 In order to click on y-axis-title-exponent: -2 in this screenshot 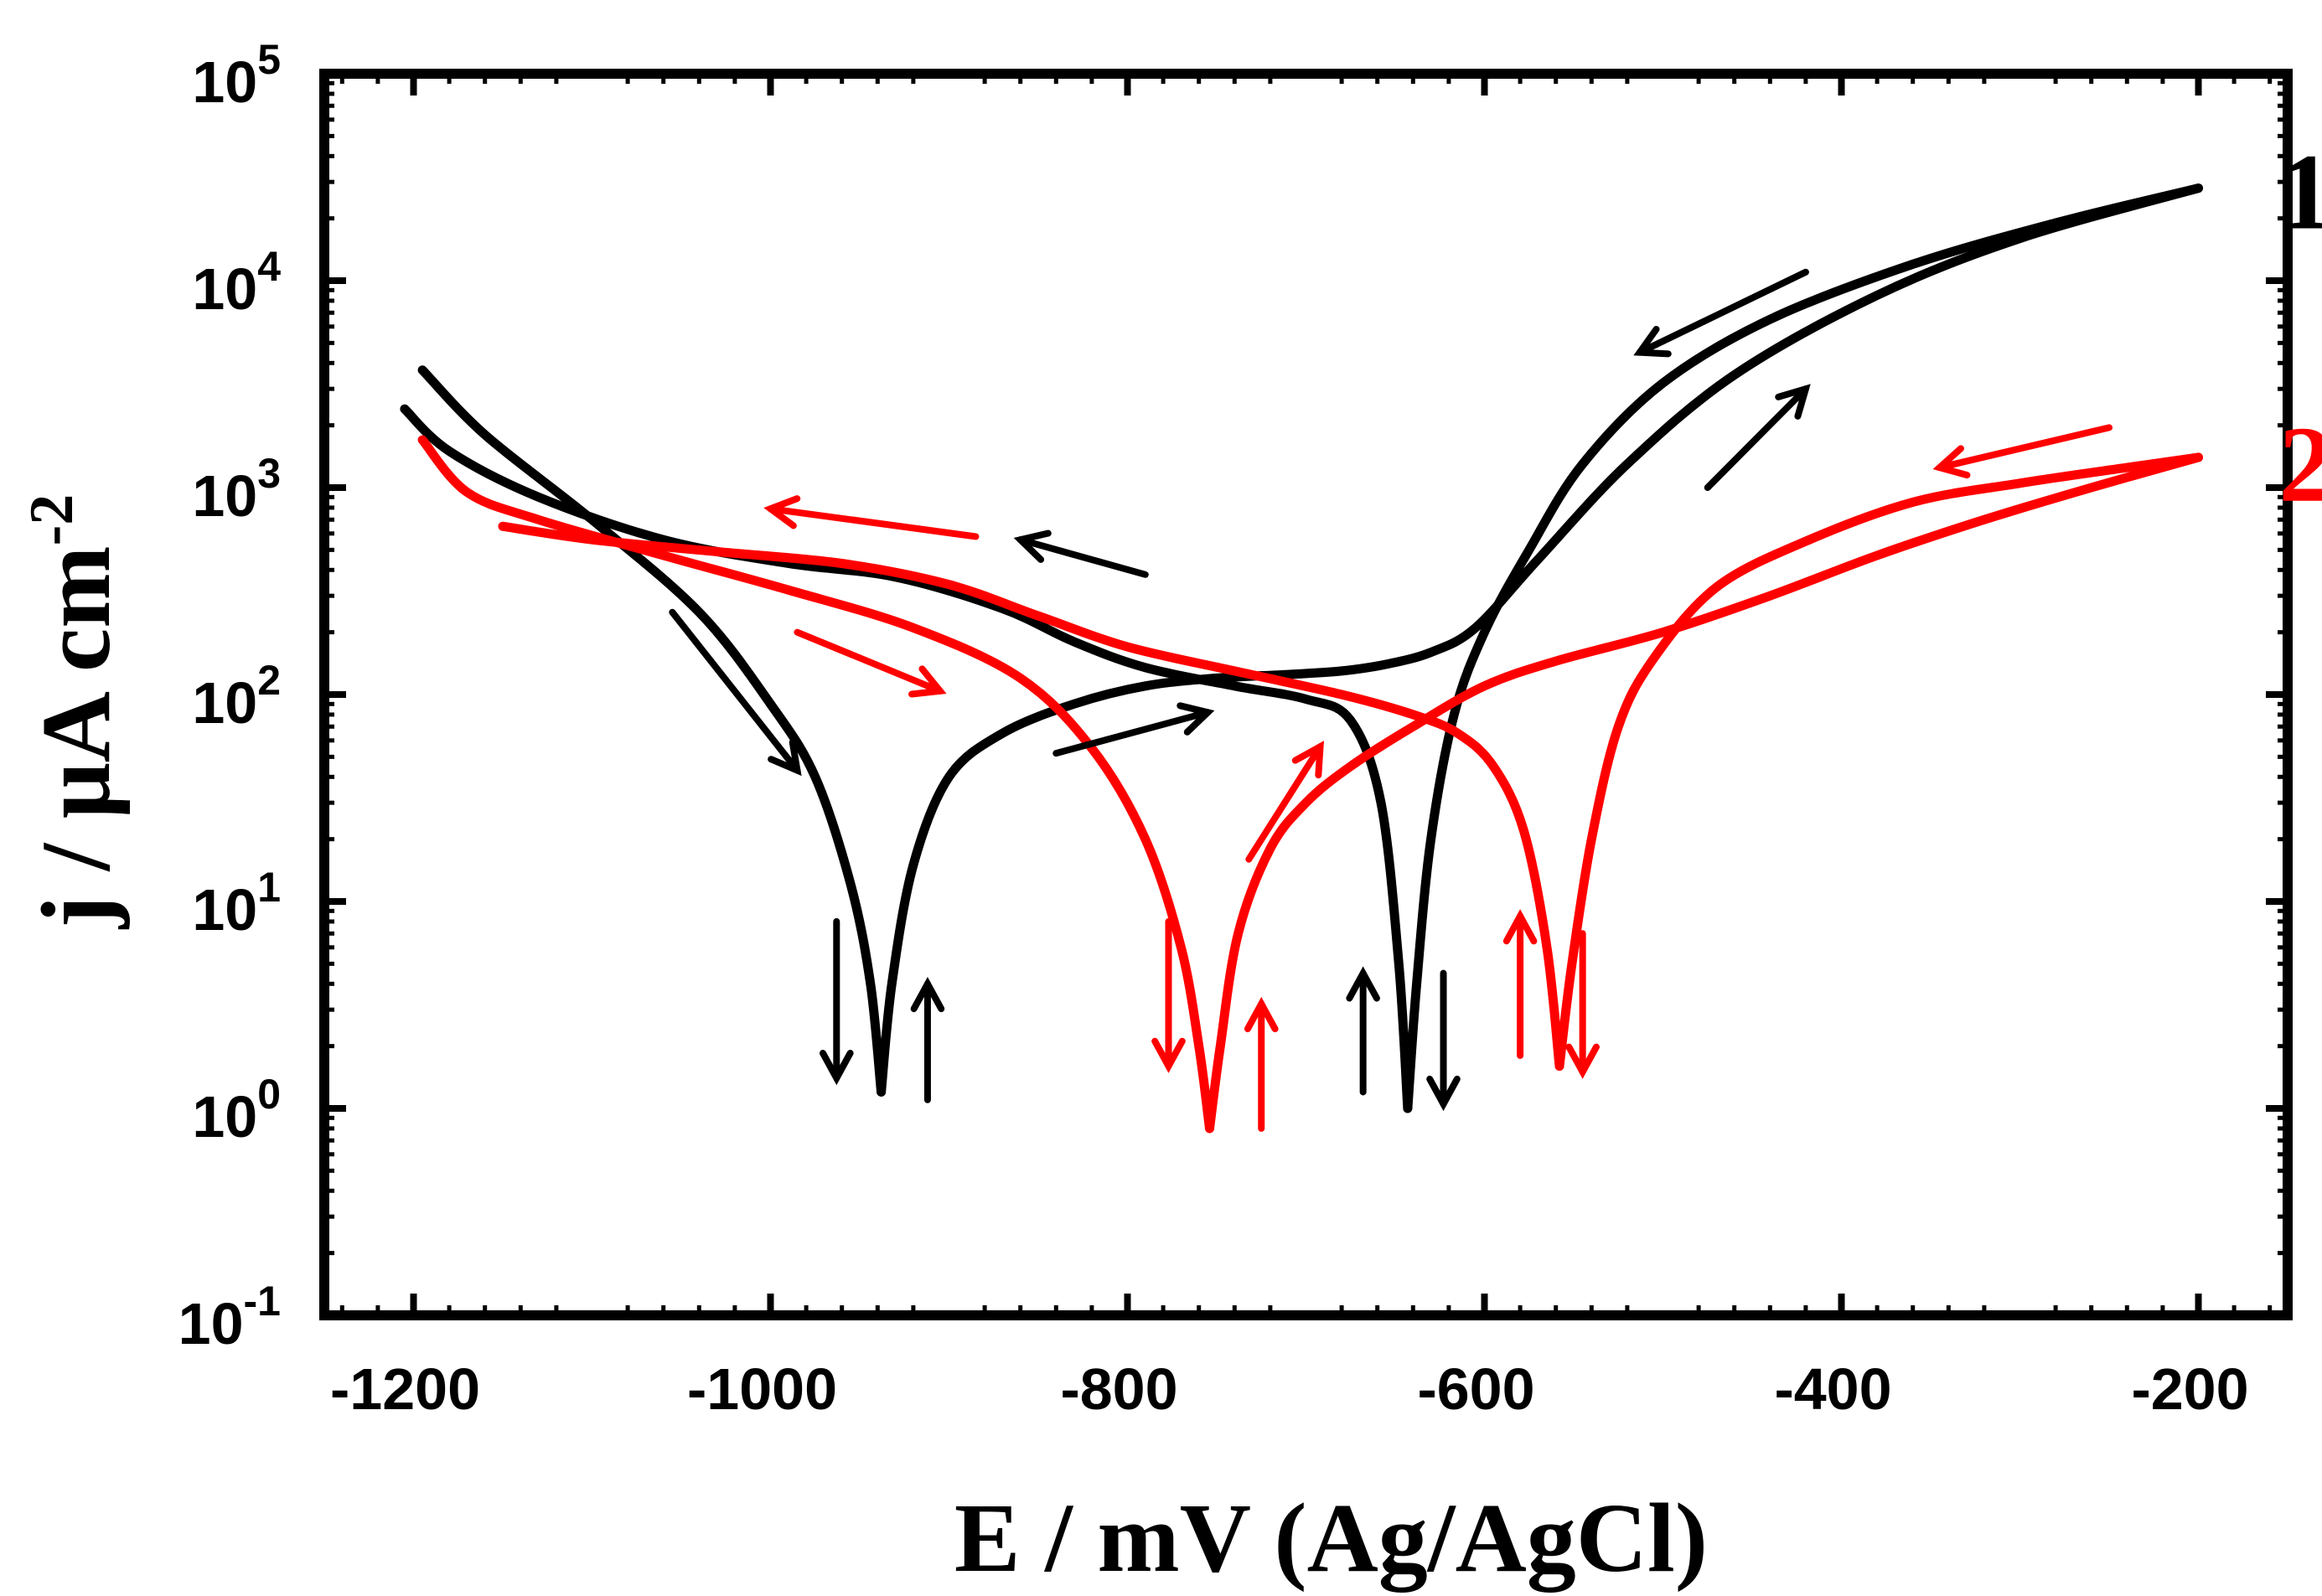, I will do `click(52, 520)`.